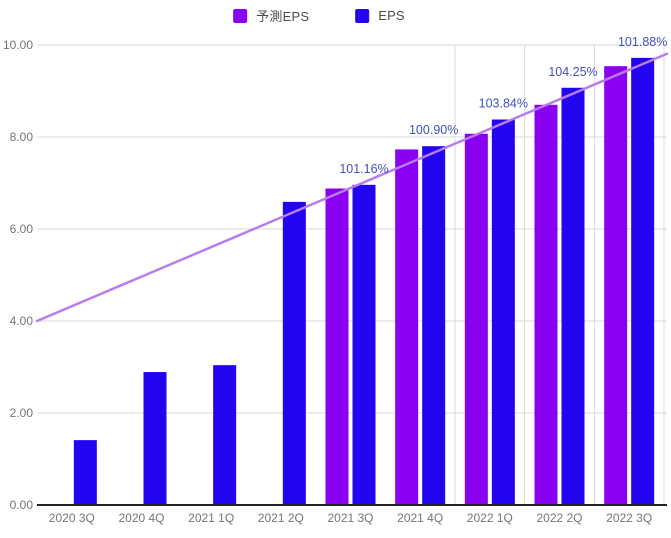  I want to click on x-axis-label: 2022 1Q, so click(490, 518).